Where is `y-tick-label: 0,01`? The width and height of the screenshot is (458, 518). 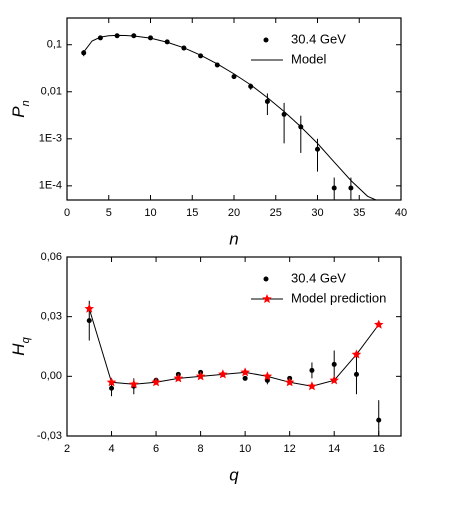
y-tick-label: 0,01 is located at coordinates (51, 92).